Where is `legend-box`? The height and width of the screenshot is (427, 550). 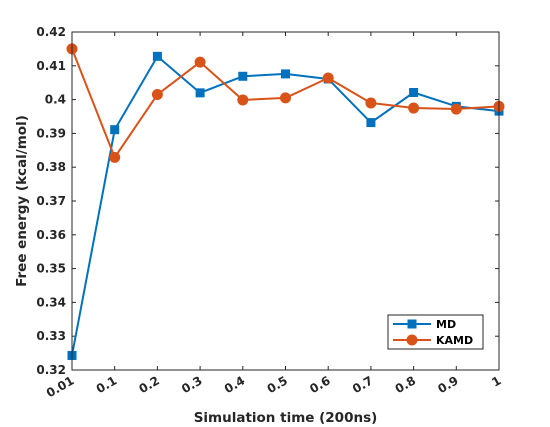
legend-box is located at coordinates (435, 332).